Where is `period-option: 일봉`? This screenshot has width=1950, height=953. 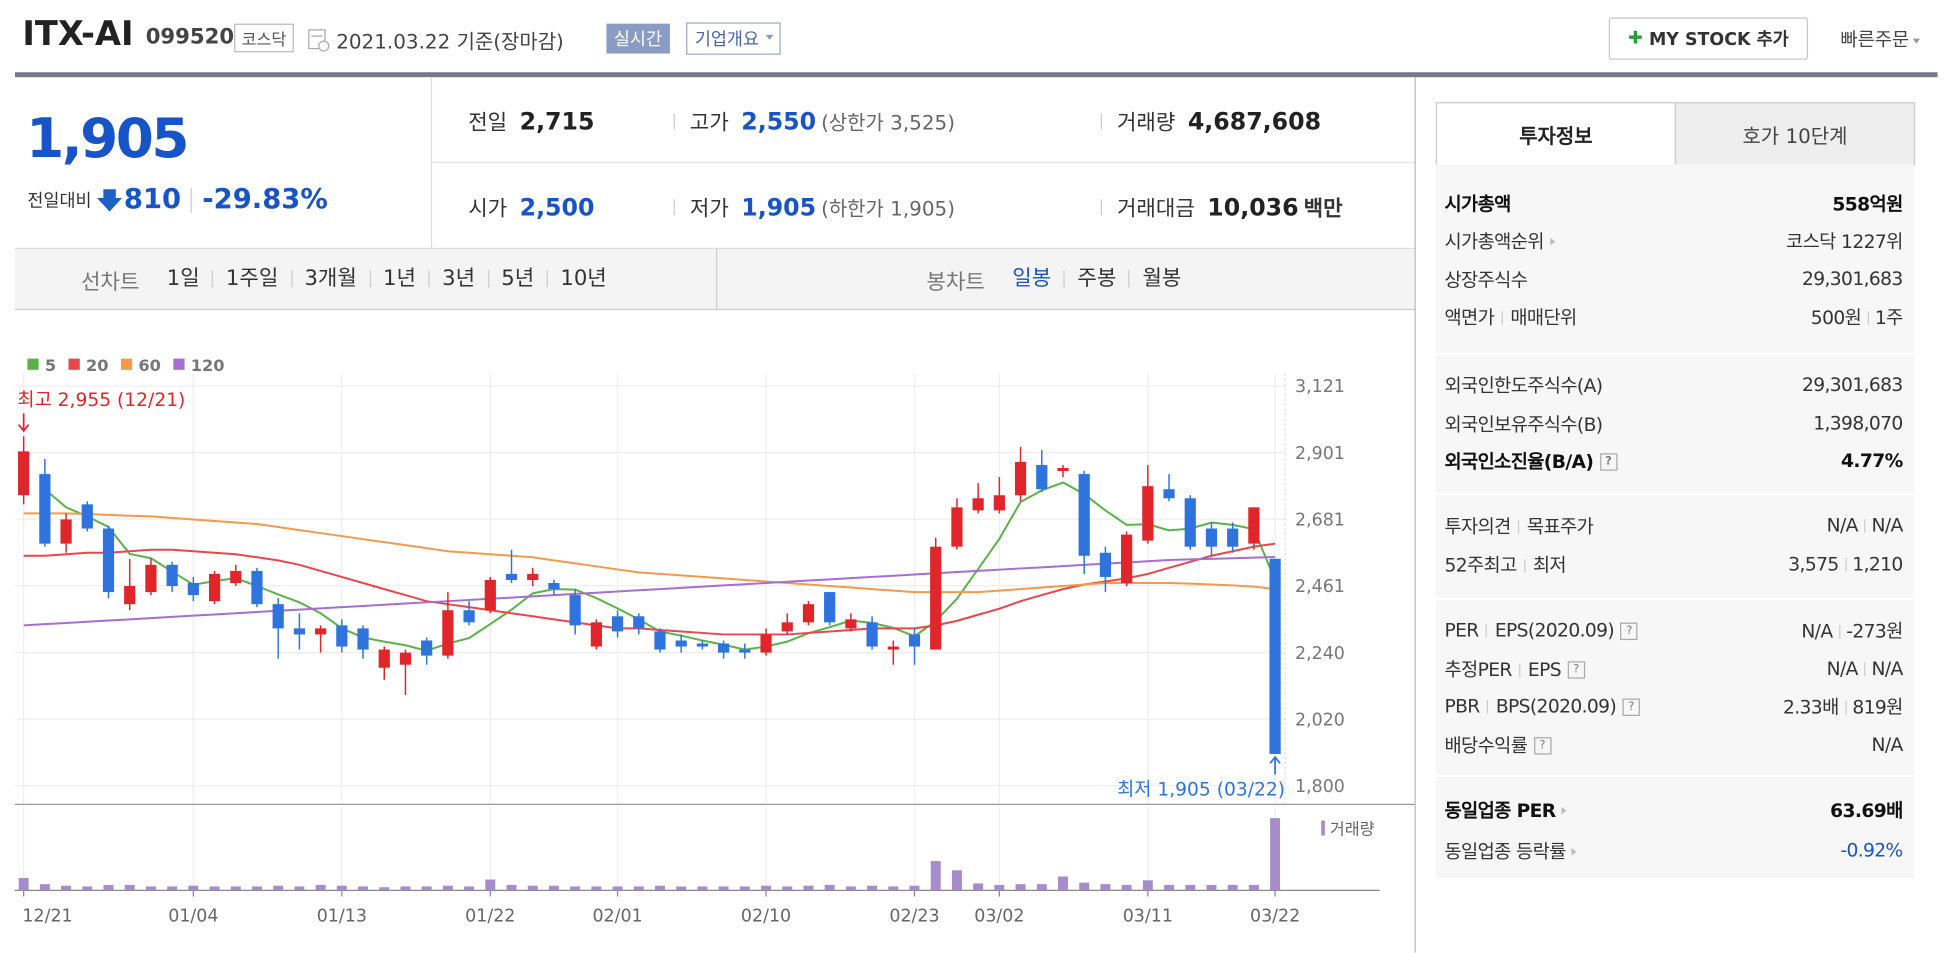
period-option: 일봉 is located at coordinates (1032, 279).